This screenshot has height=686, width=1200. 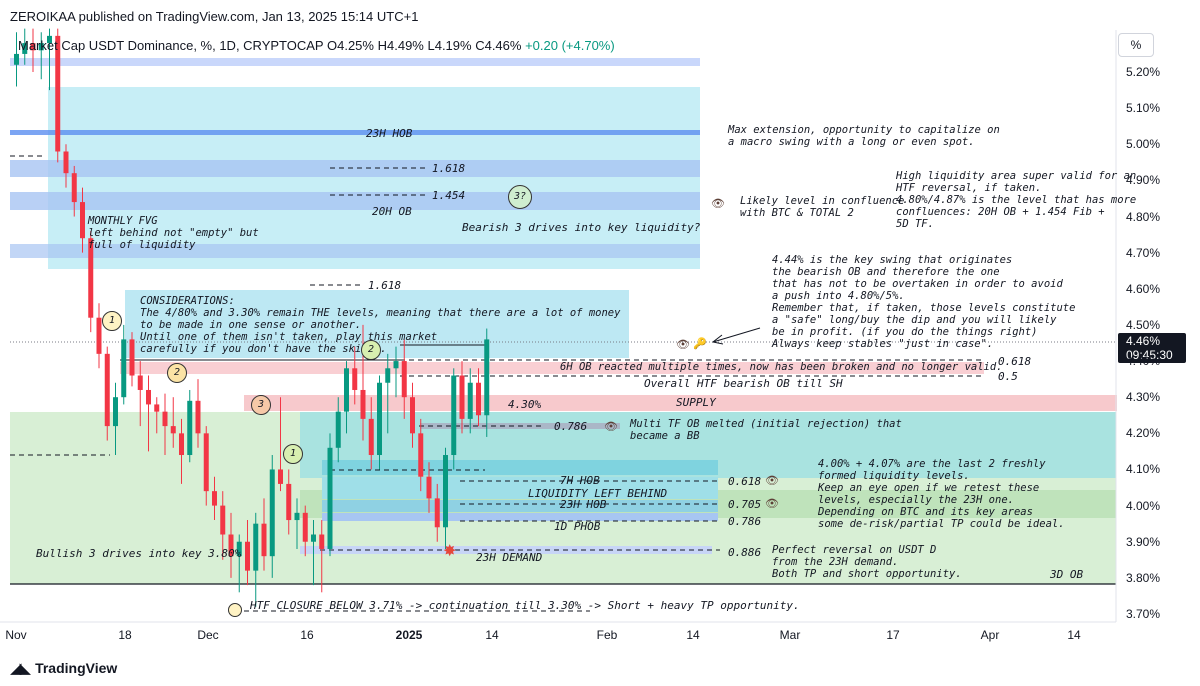 What do you see at coordinates (506, 550) in the screenshot?
I see `demand-23h-band` at bounding box center [506, 550].